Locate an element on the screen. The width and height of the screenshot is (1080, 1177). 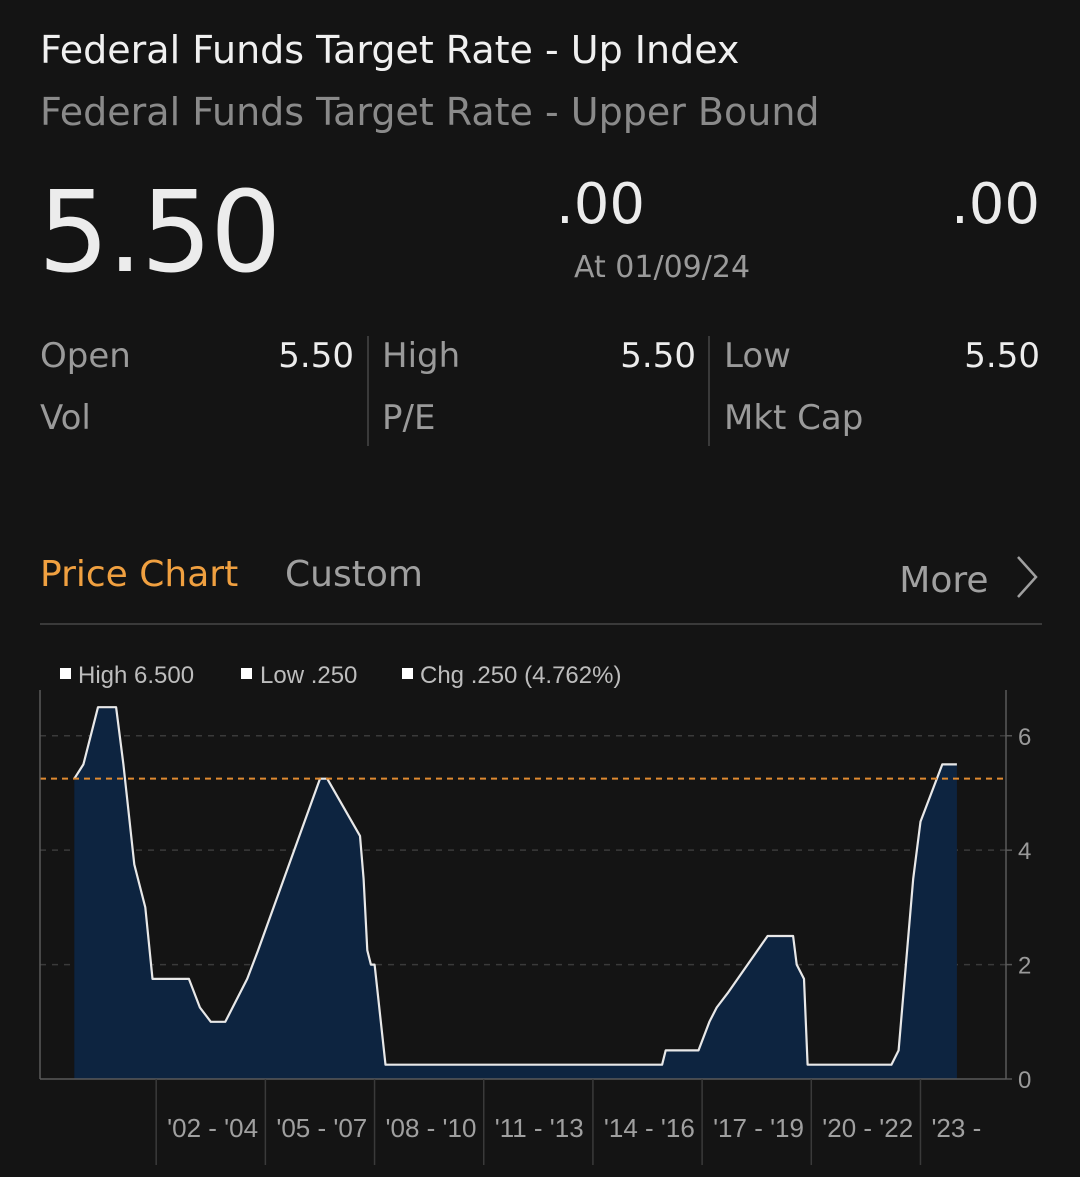
chart-tabs: Price Chart Custom More is located at coordinates (540, 579).